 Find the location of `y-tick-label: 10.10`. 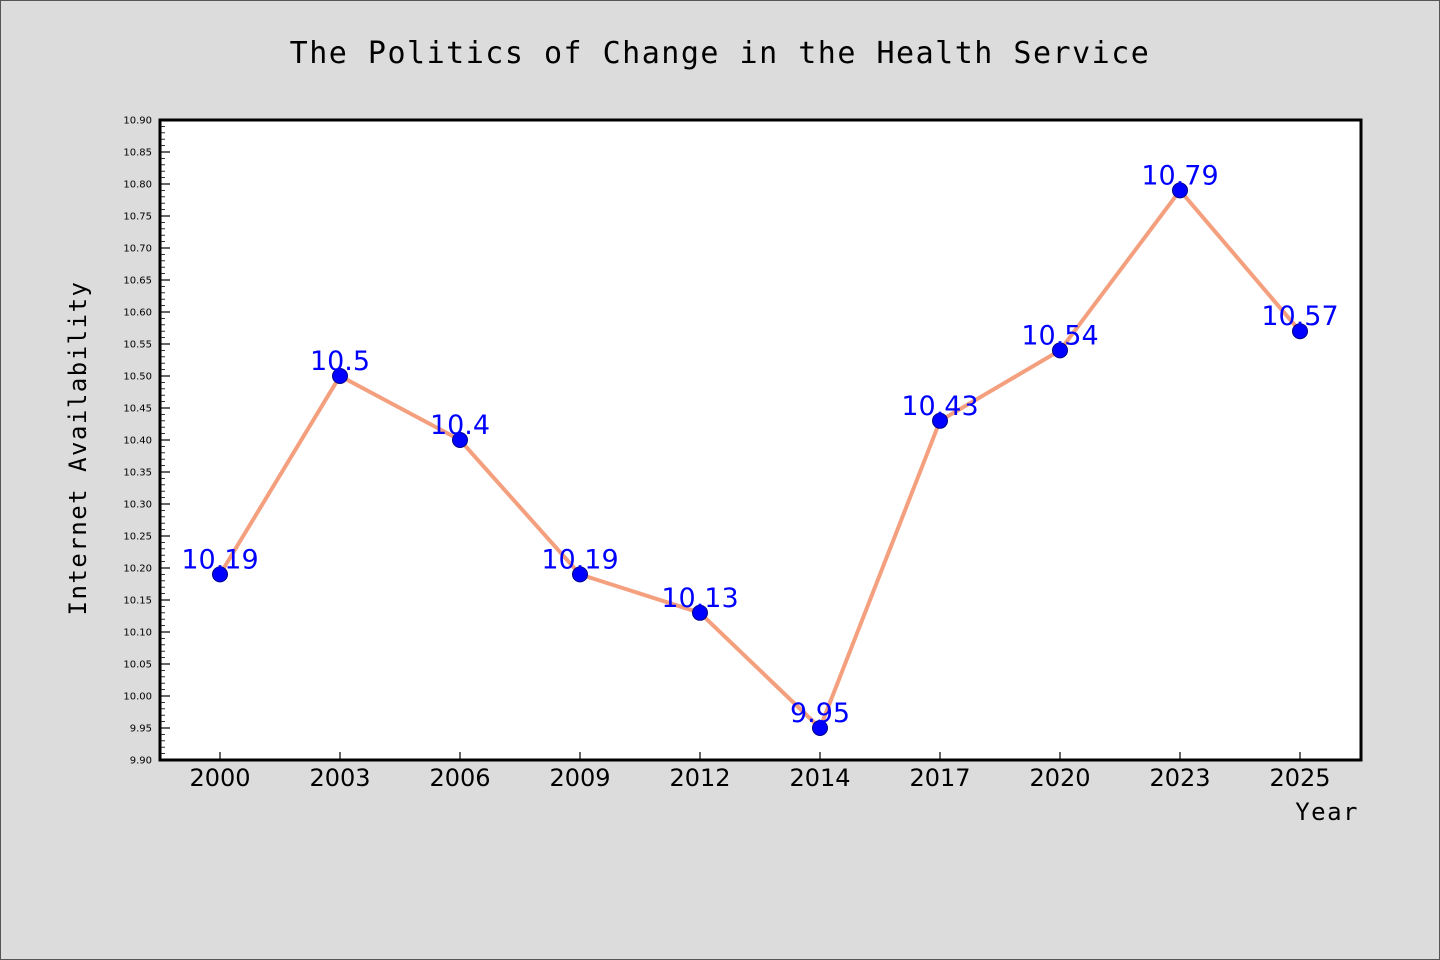

y-tick-label: 10.10 is located at coordinates (137, 633).